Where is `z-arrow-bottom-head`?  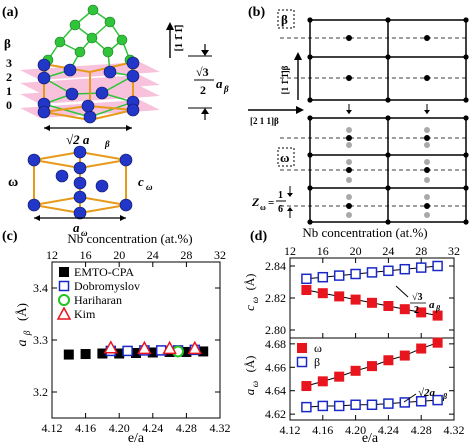
z-arrow-bottom-head is located at coordinates (290, 209).